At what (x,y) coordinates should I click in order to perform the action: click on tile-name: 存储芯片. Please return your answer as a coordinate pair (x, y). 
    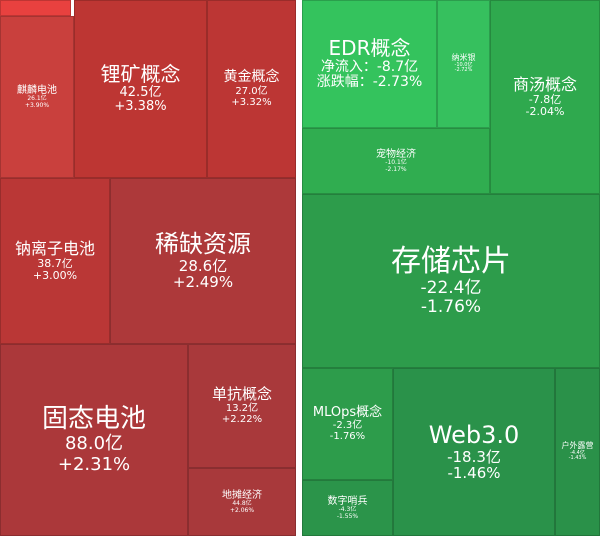
    Looking at the image, I should click on (451, 262).